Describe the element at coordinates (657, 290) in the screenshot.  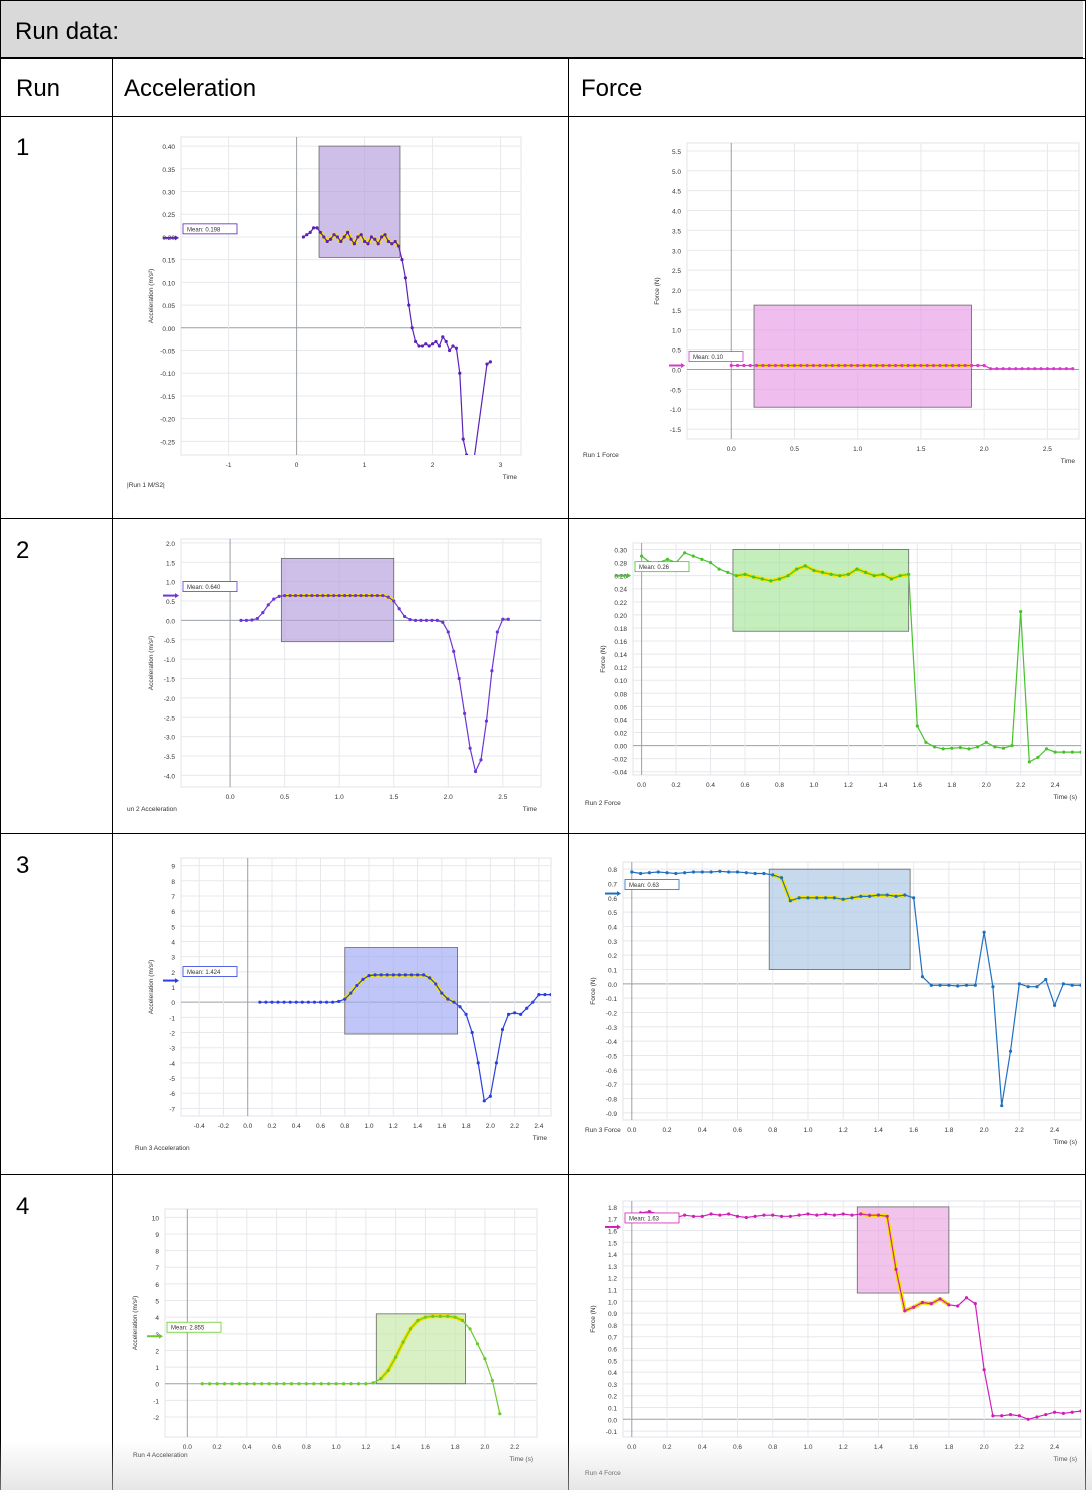
I see `y-axis-label: Force (N)` at that location.